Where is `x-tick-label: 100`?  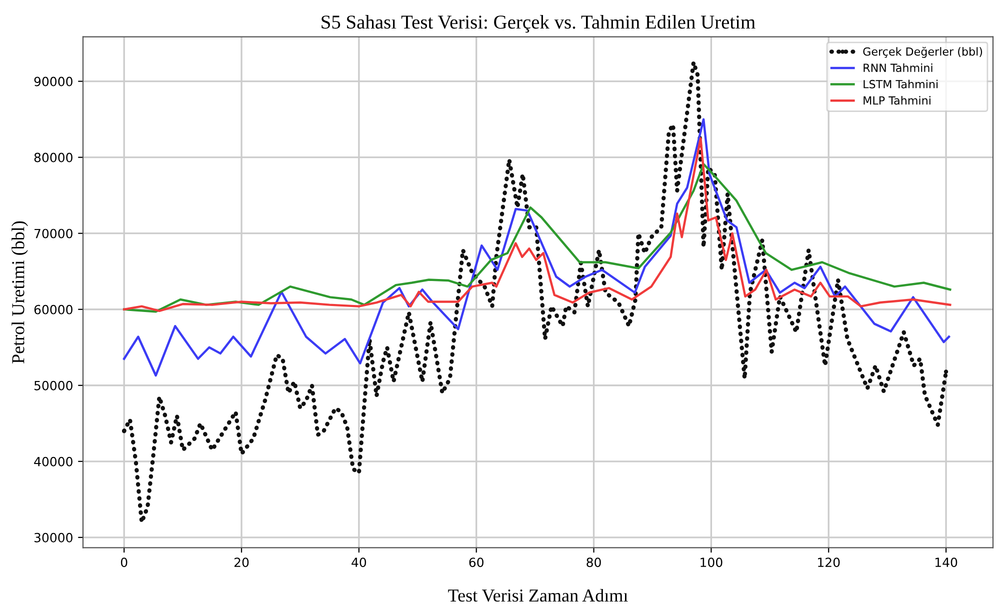
x-tick-label: 100 is located at coordinates (711, 563).